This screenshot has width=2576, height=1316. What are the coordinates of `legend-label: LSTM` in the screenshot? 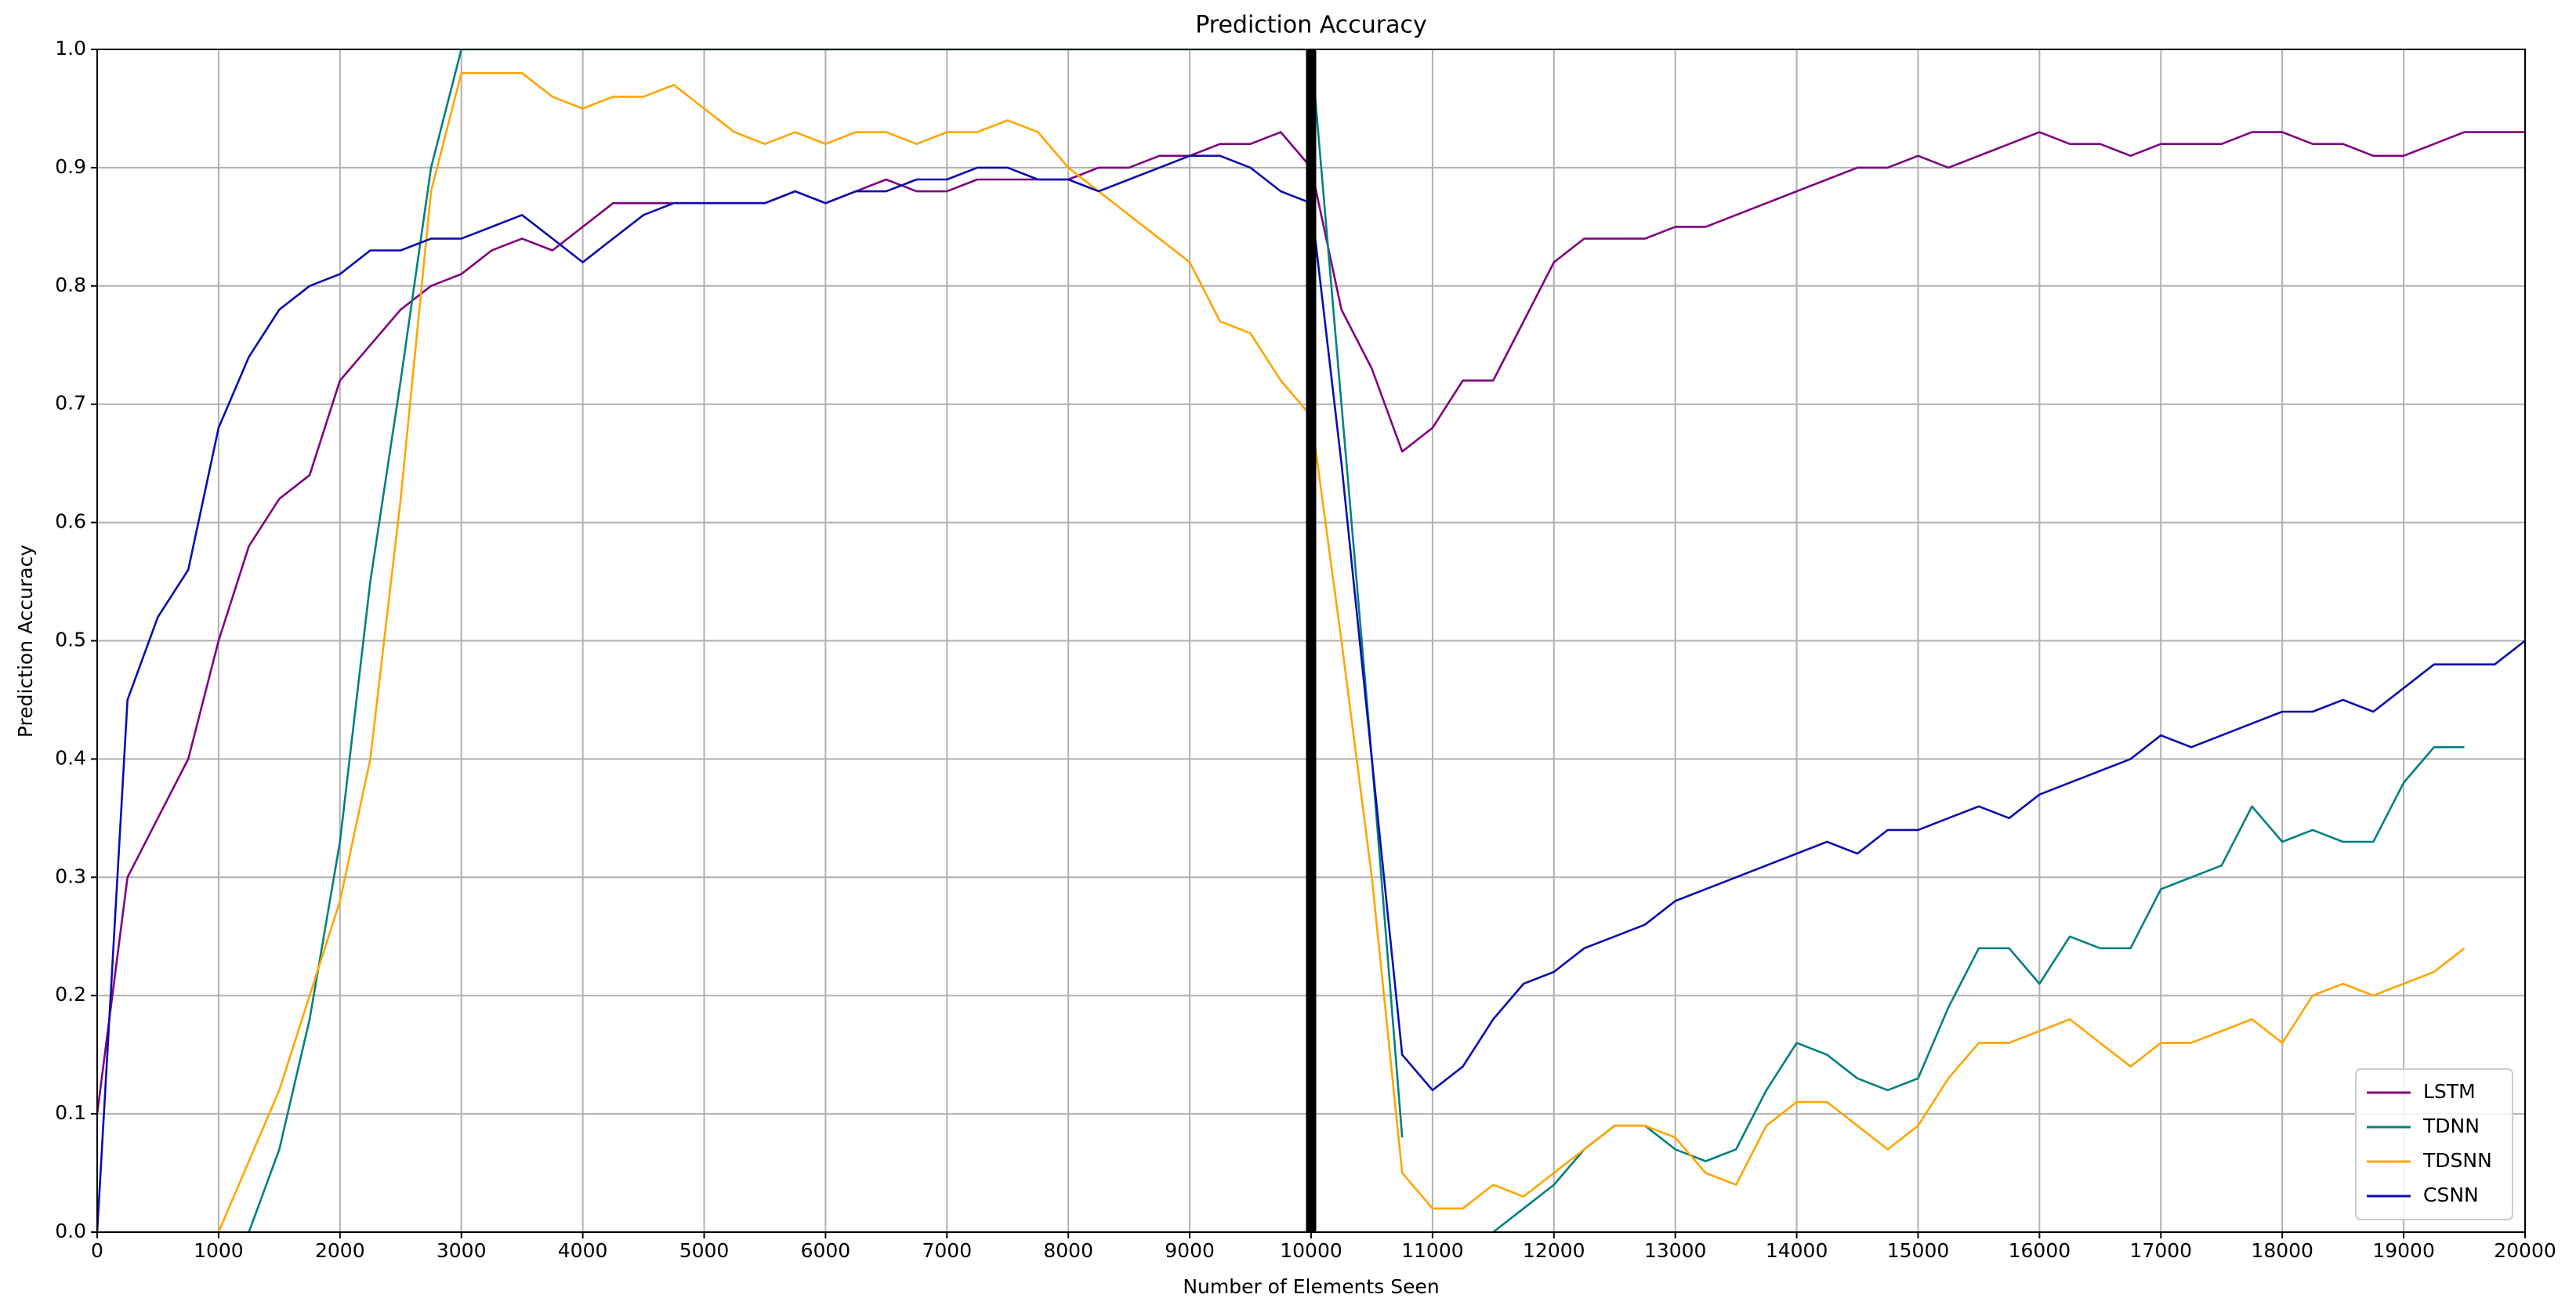 It's located at (2449, 1092).